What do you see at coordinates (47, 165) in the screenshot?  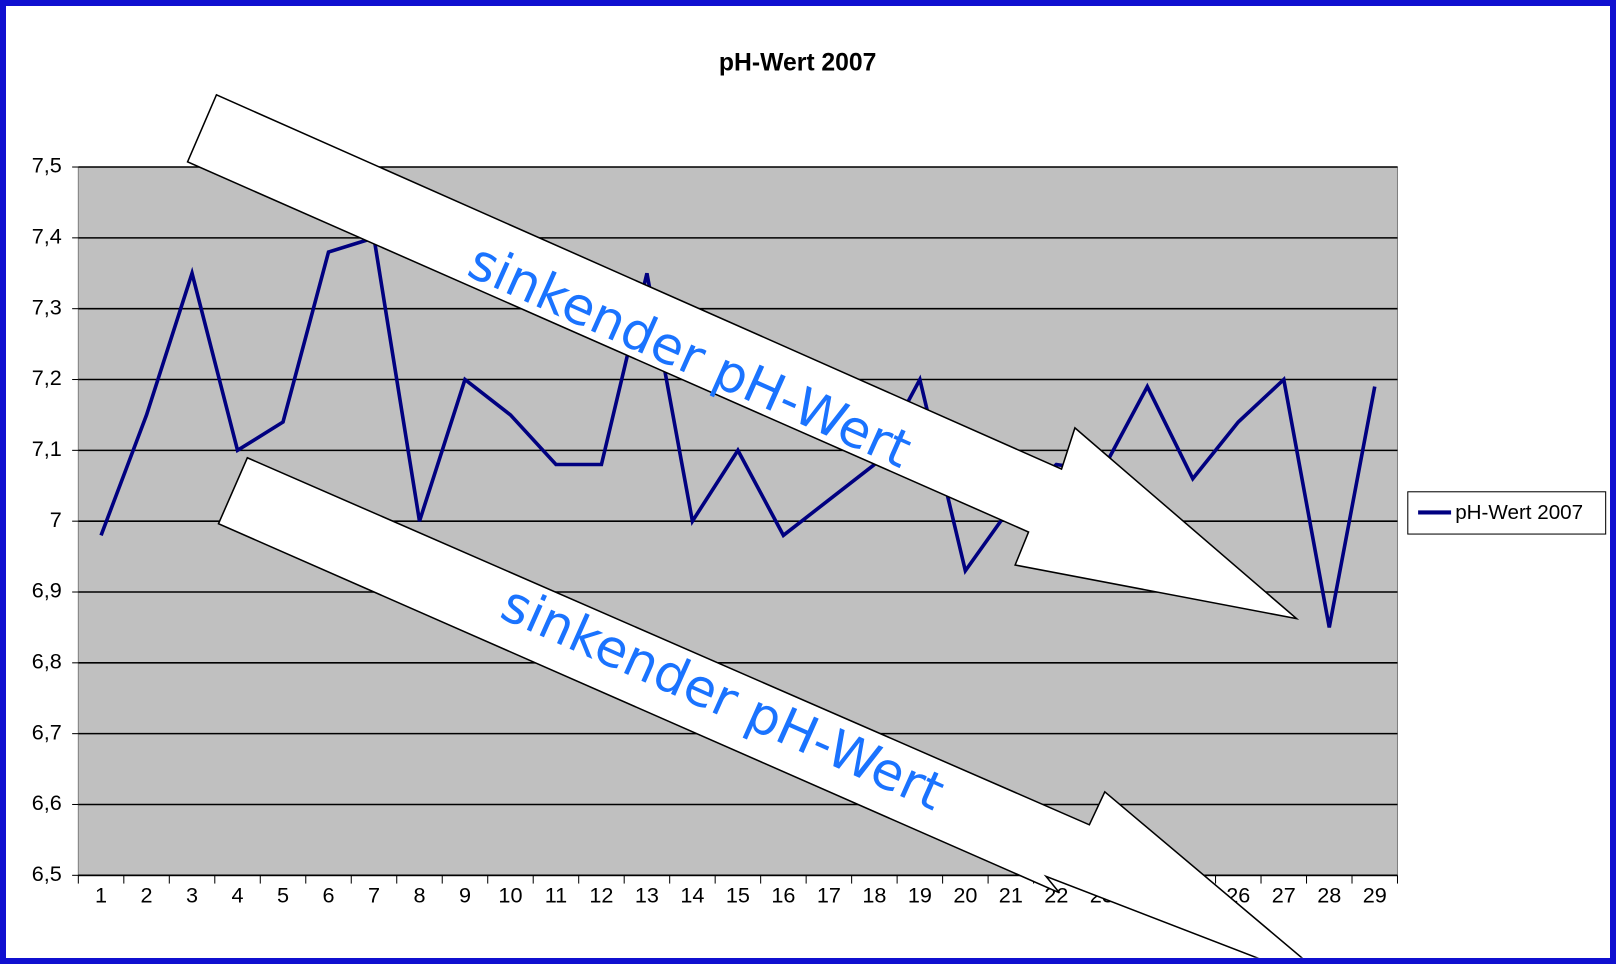 I see `y-tick-label: 7,5` at bounding box center [47, 165].